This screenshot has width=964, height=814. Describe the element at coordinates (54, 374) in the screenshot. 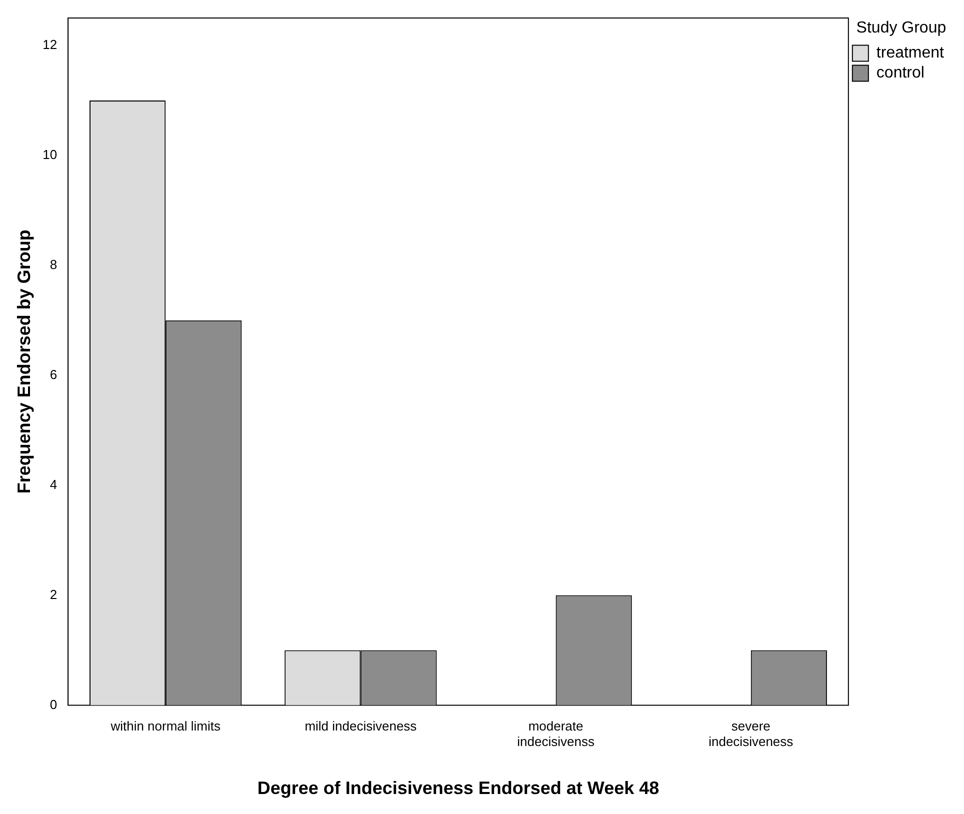

I see `y-tick-label: 6` at that location.